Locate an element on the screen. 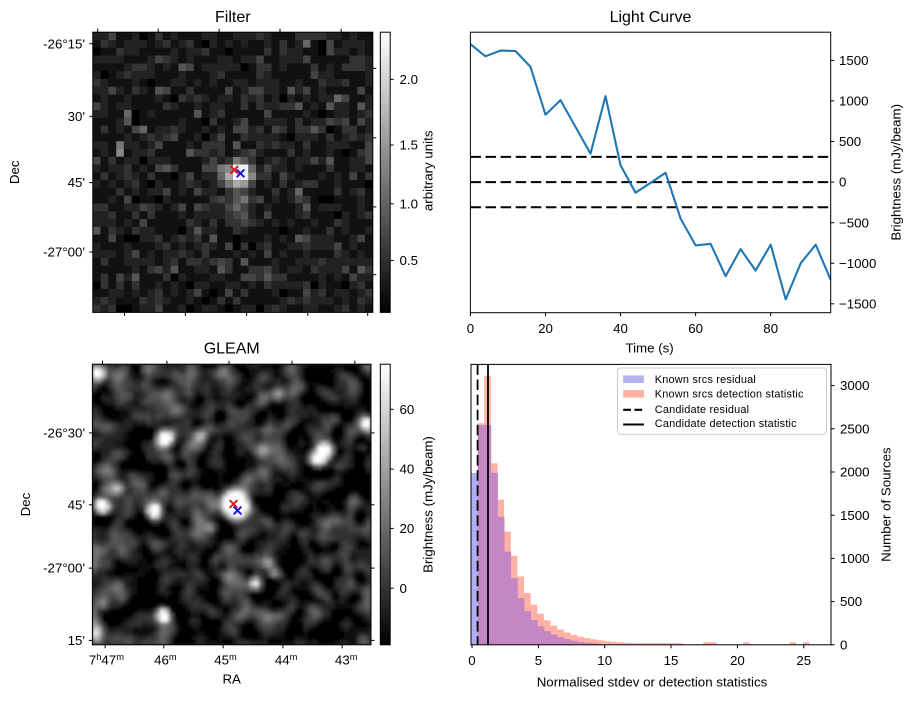  svg-text: 15 is located at coordinates (671, 660).